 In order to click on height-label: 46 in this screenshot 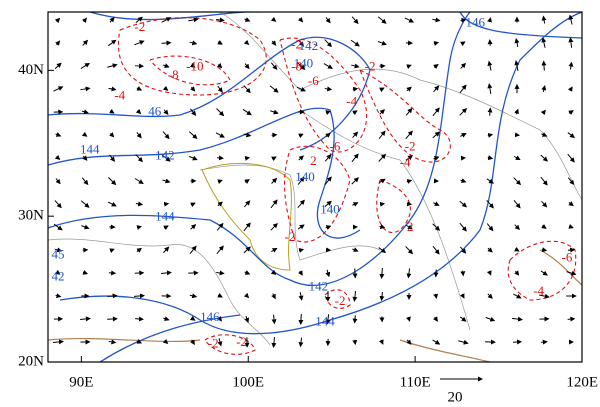, I will do `click(155, 111)`.